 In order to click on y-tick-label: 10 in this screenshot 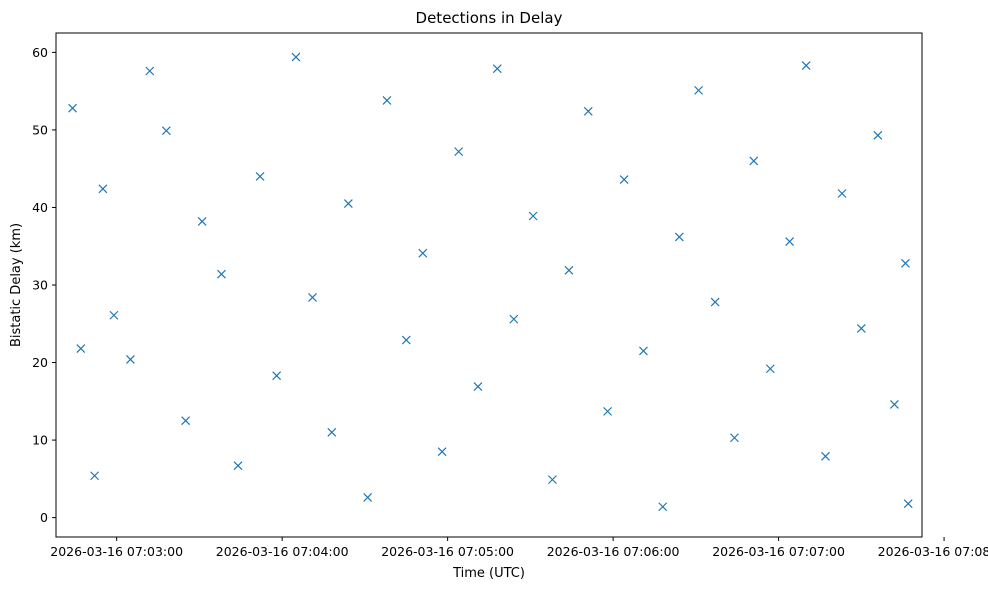, I will do `click(40, 440)`.